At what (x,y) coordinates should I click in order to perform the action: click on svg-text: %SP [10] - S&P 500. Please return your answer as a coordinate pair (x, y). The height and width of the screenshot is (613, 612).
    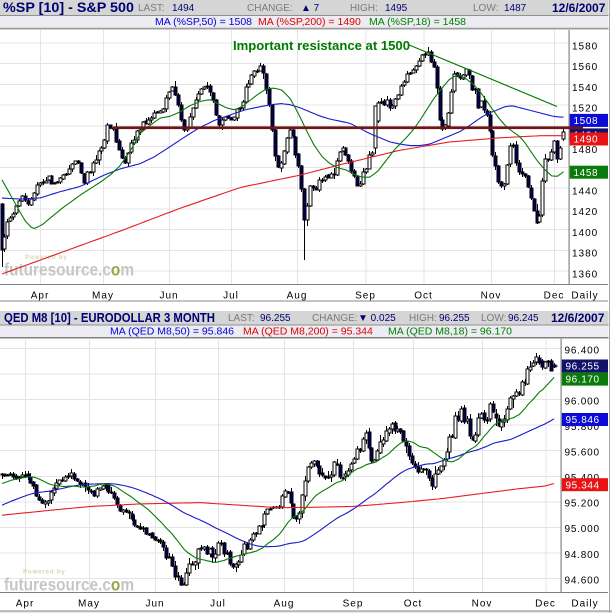
    Looking at the image, I should click on (68, 7).